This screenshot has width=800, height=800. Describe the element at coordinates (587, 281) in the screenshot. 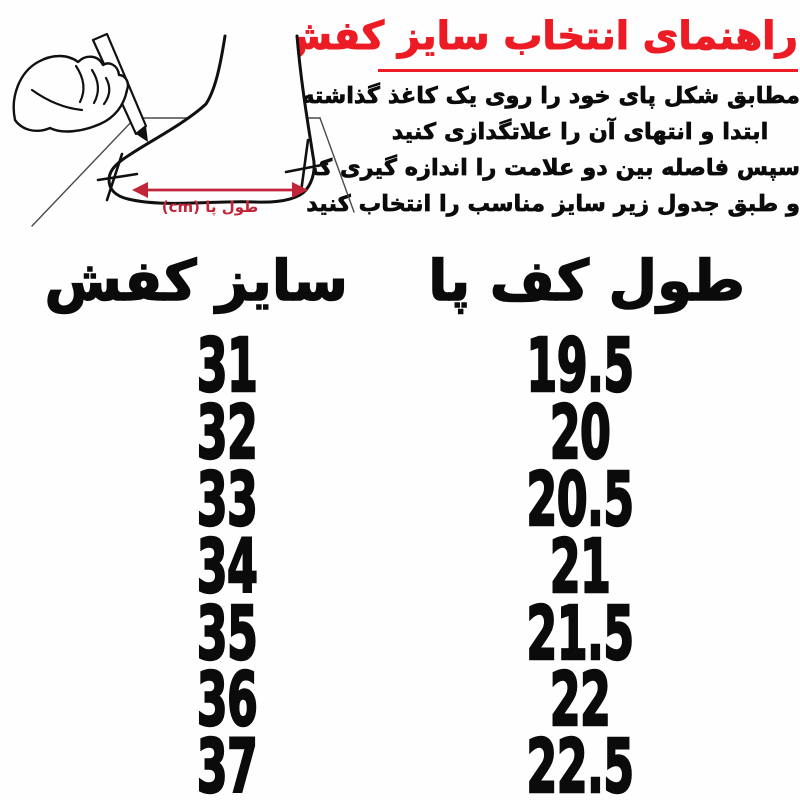

I see `column-header-foot-length: طول کف پا` at that location.